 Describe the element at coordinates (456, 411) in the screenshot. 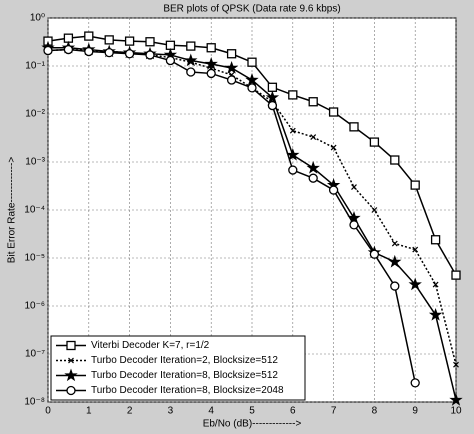

I see `x-tick-label: 10` at that location.